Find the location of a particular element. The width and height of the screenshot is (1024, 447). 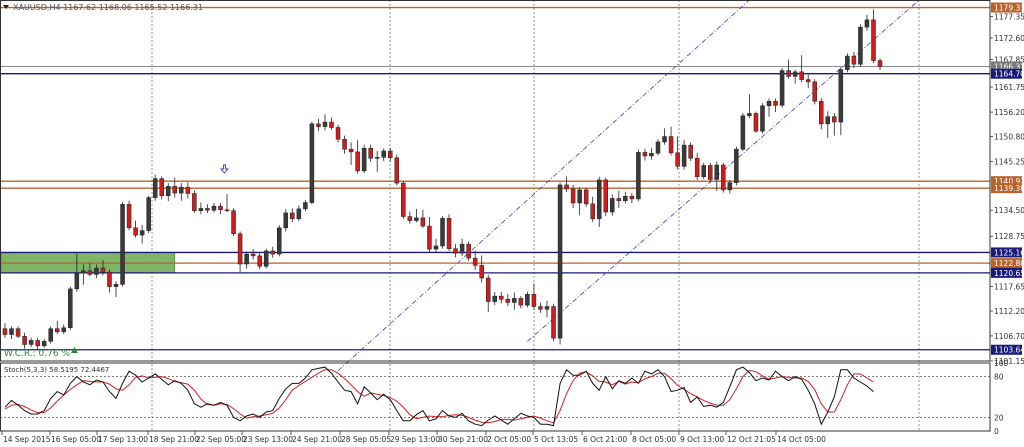

level-price-tag-label: 1122.80 is located at coordinates (1009, 263).